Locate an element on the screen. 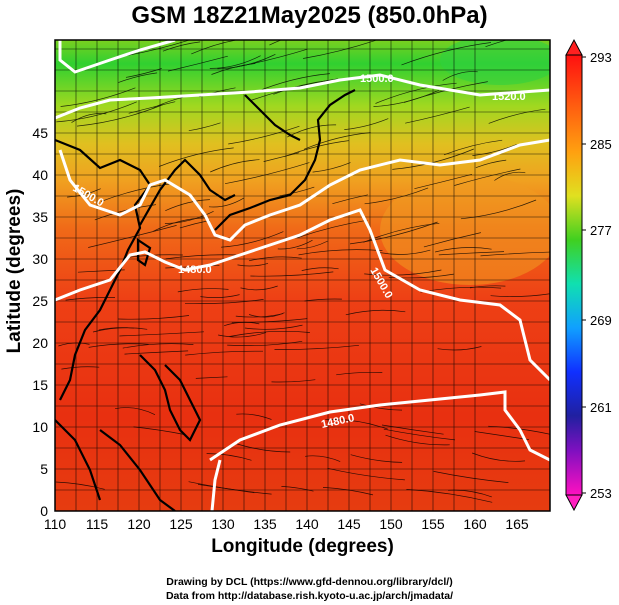 Image resolution: width=619 pixels, height=605 pixels. coastline-philippines is located at coordinates (170, 398).